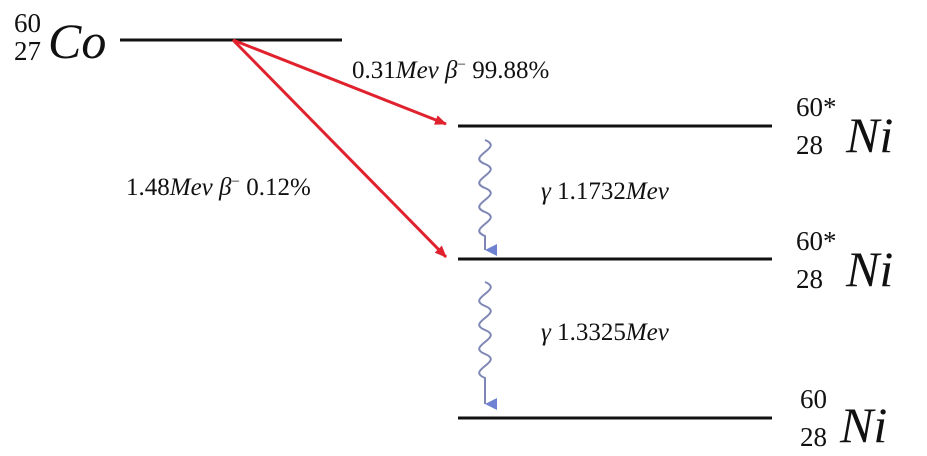 This screenshot has width=927, height=456. What do you see at coordinates (278, 187) in the screenshot?
I see `beta-2-branch: 0.12%` at bounding box center [278, 187].